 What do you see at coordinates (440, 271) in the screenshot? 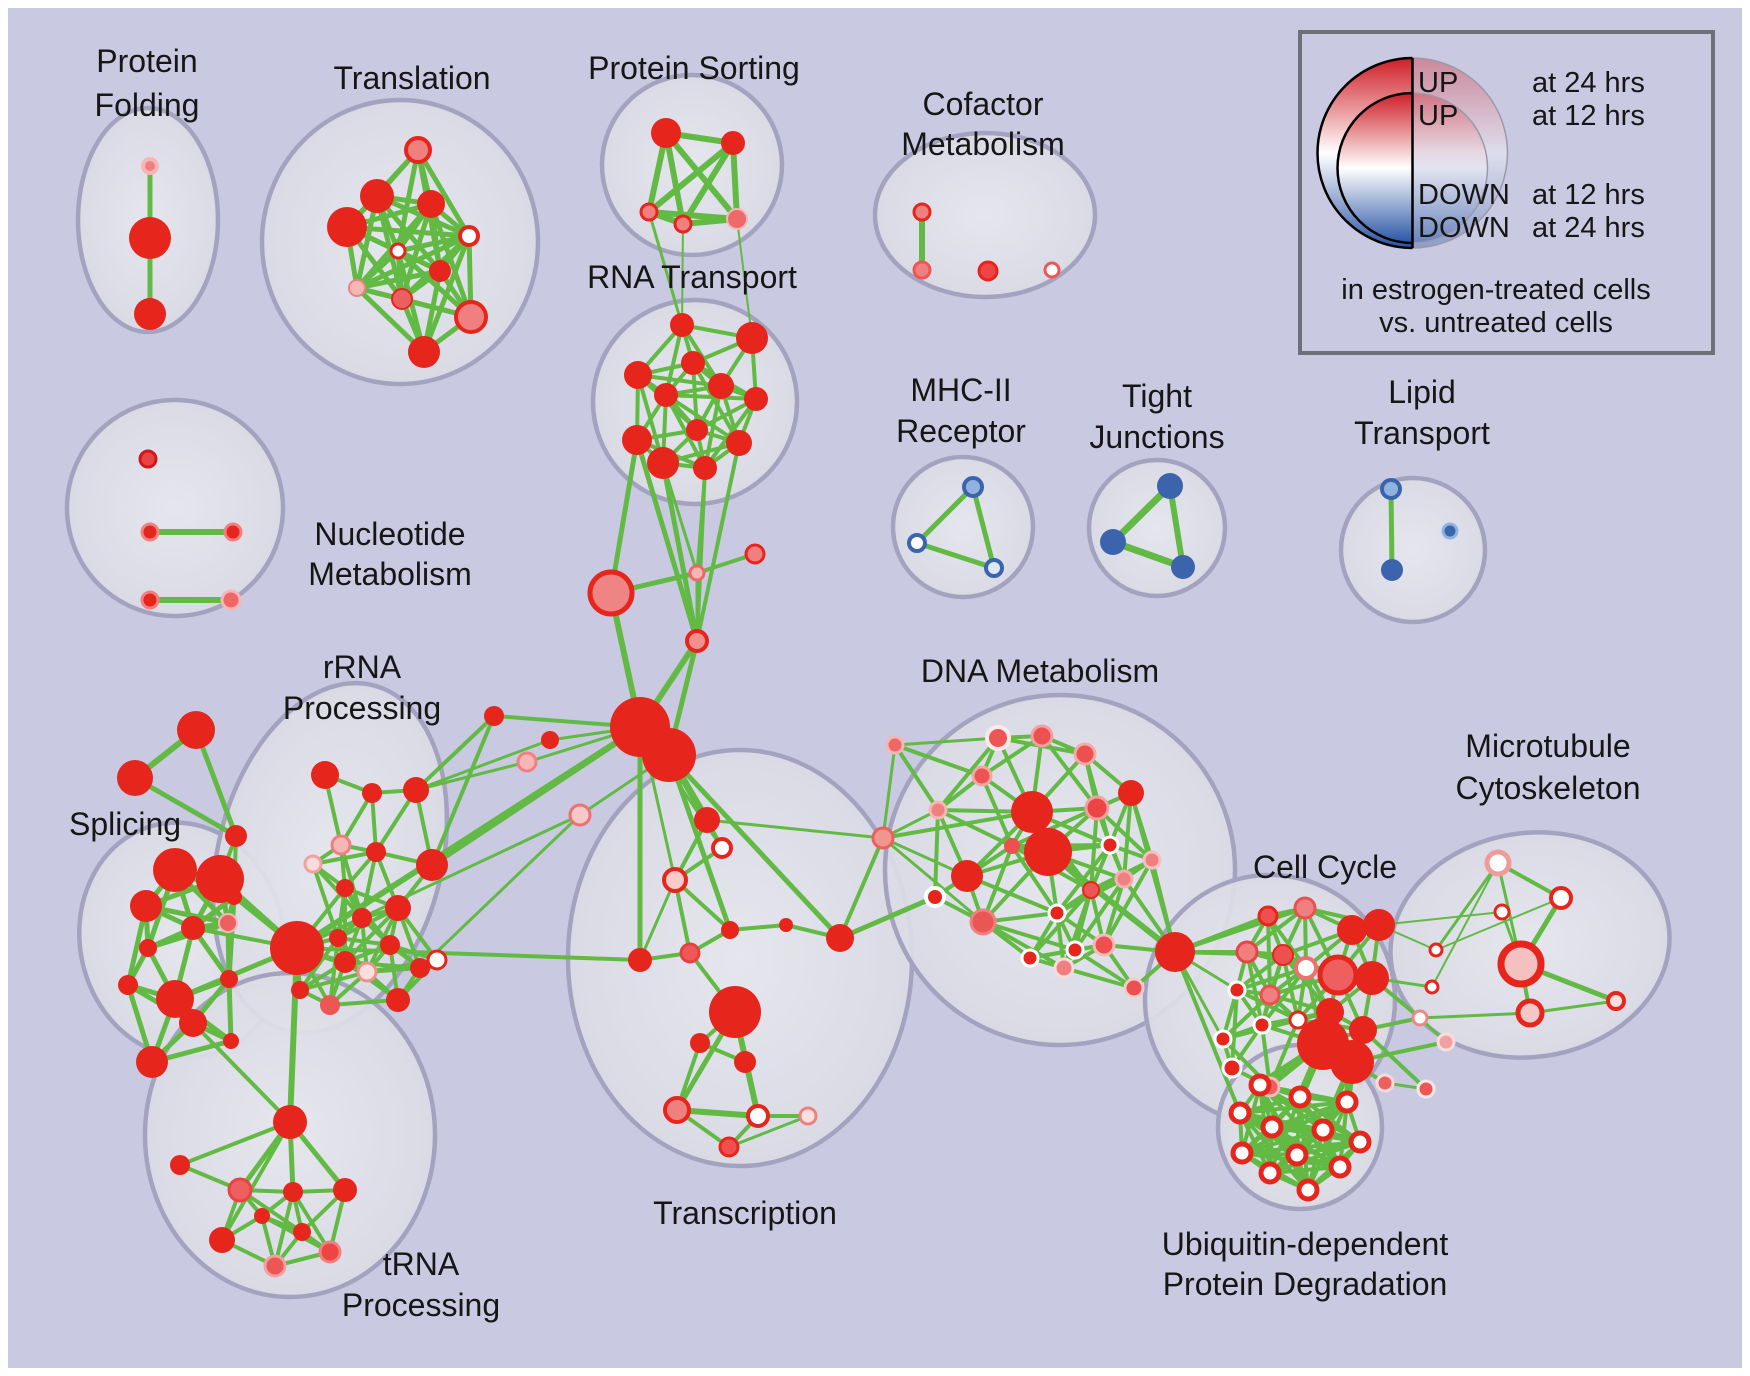
I see `network-node-t7` at bounding box center [440, 271].